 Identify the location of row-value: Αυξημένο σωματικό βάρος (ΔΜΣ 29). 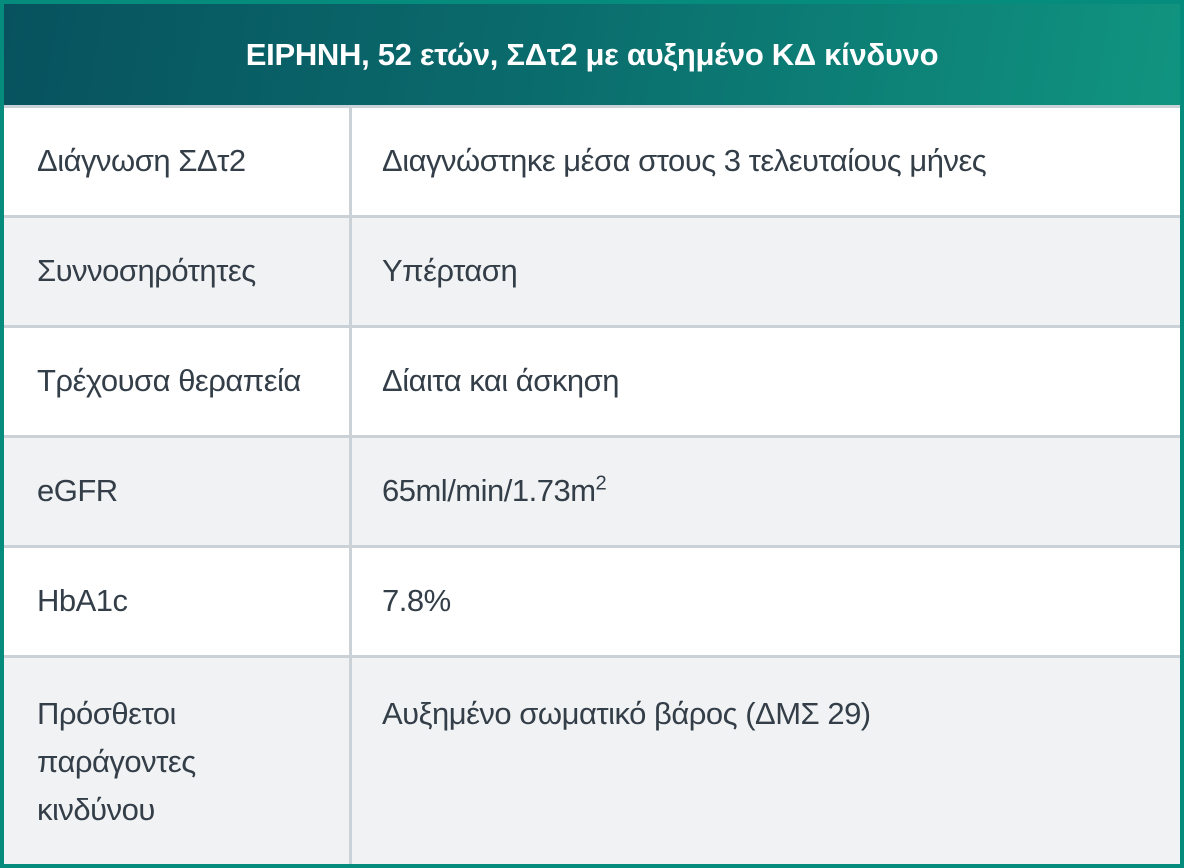
(626, 713).